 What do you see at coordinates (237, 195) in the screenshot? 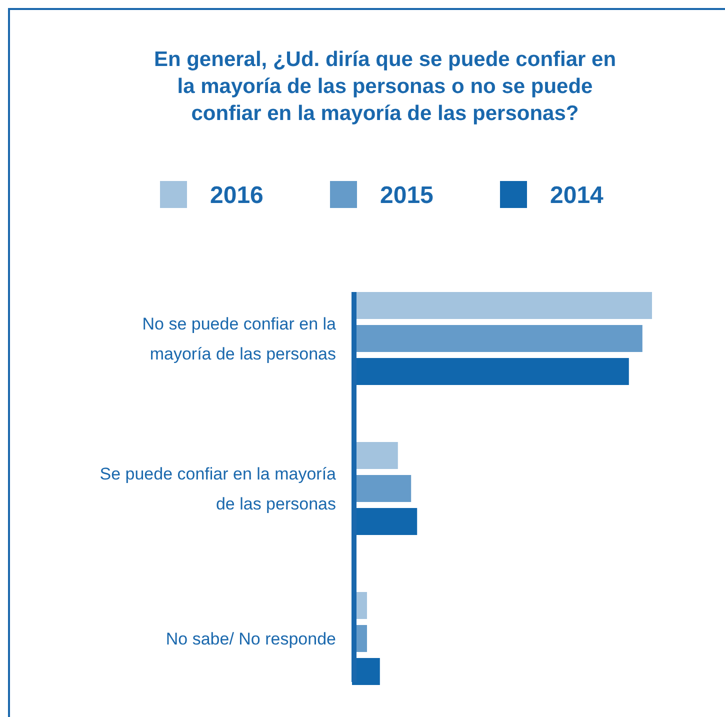
I see `legend-label: 2016` at bounding box center [237, 195].